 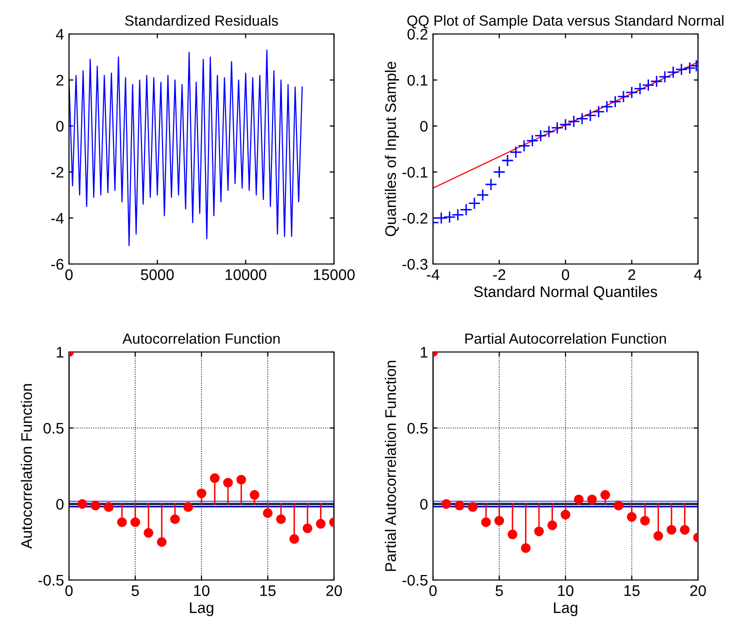 What do you see at coordinates (415, 172) in the screenshot?
I see `y-tick-label: -0.1` at bounding box center [415, 172].